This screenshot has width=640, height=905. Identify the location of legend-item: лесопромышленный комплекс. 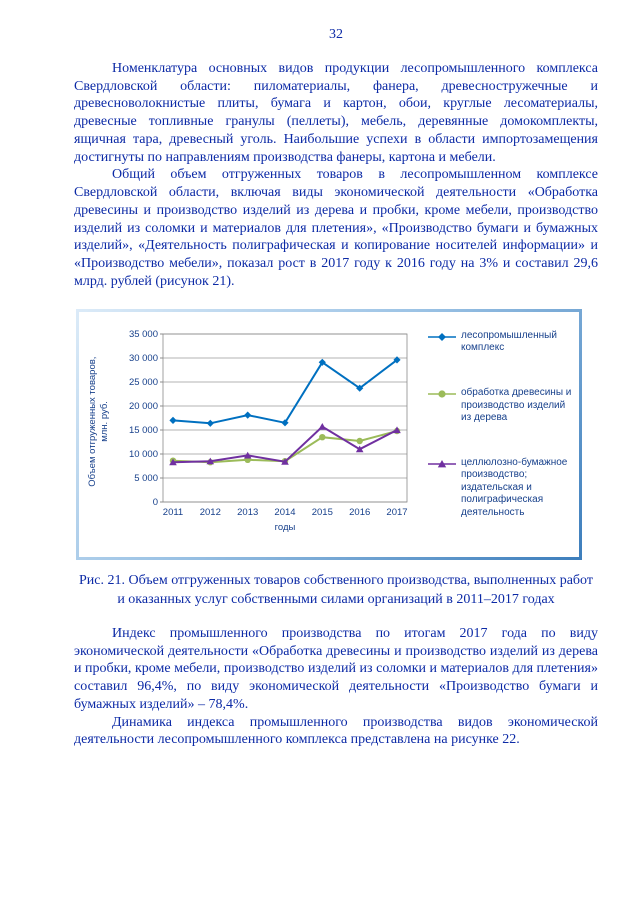
(500, 342).